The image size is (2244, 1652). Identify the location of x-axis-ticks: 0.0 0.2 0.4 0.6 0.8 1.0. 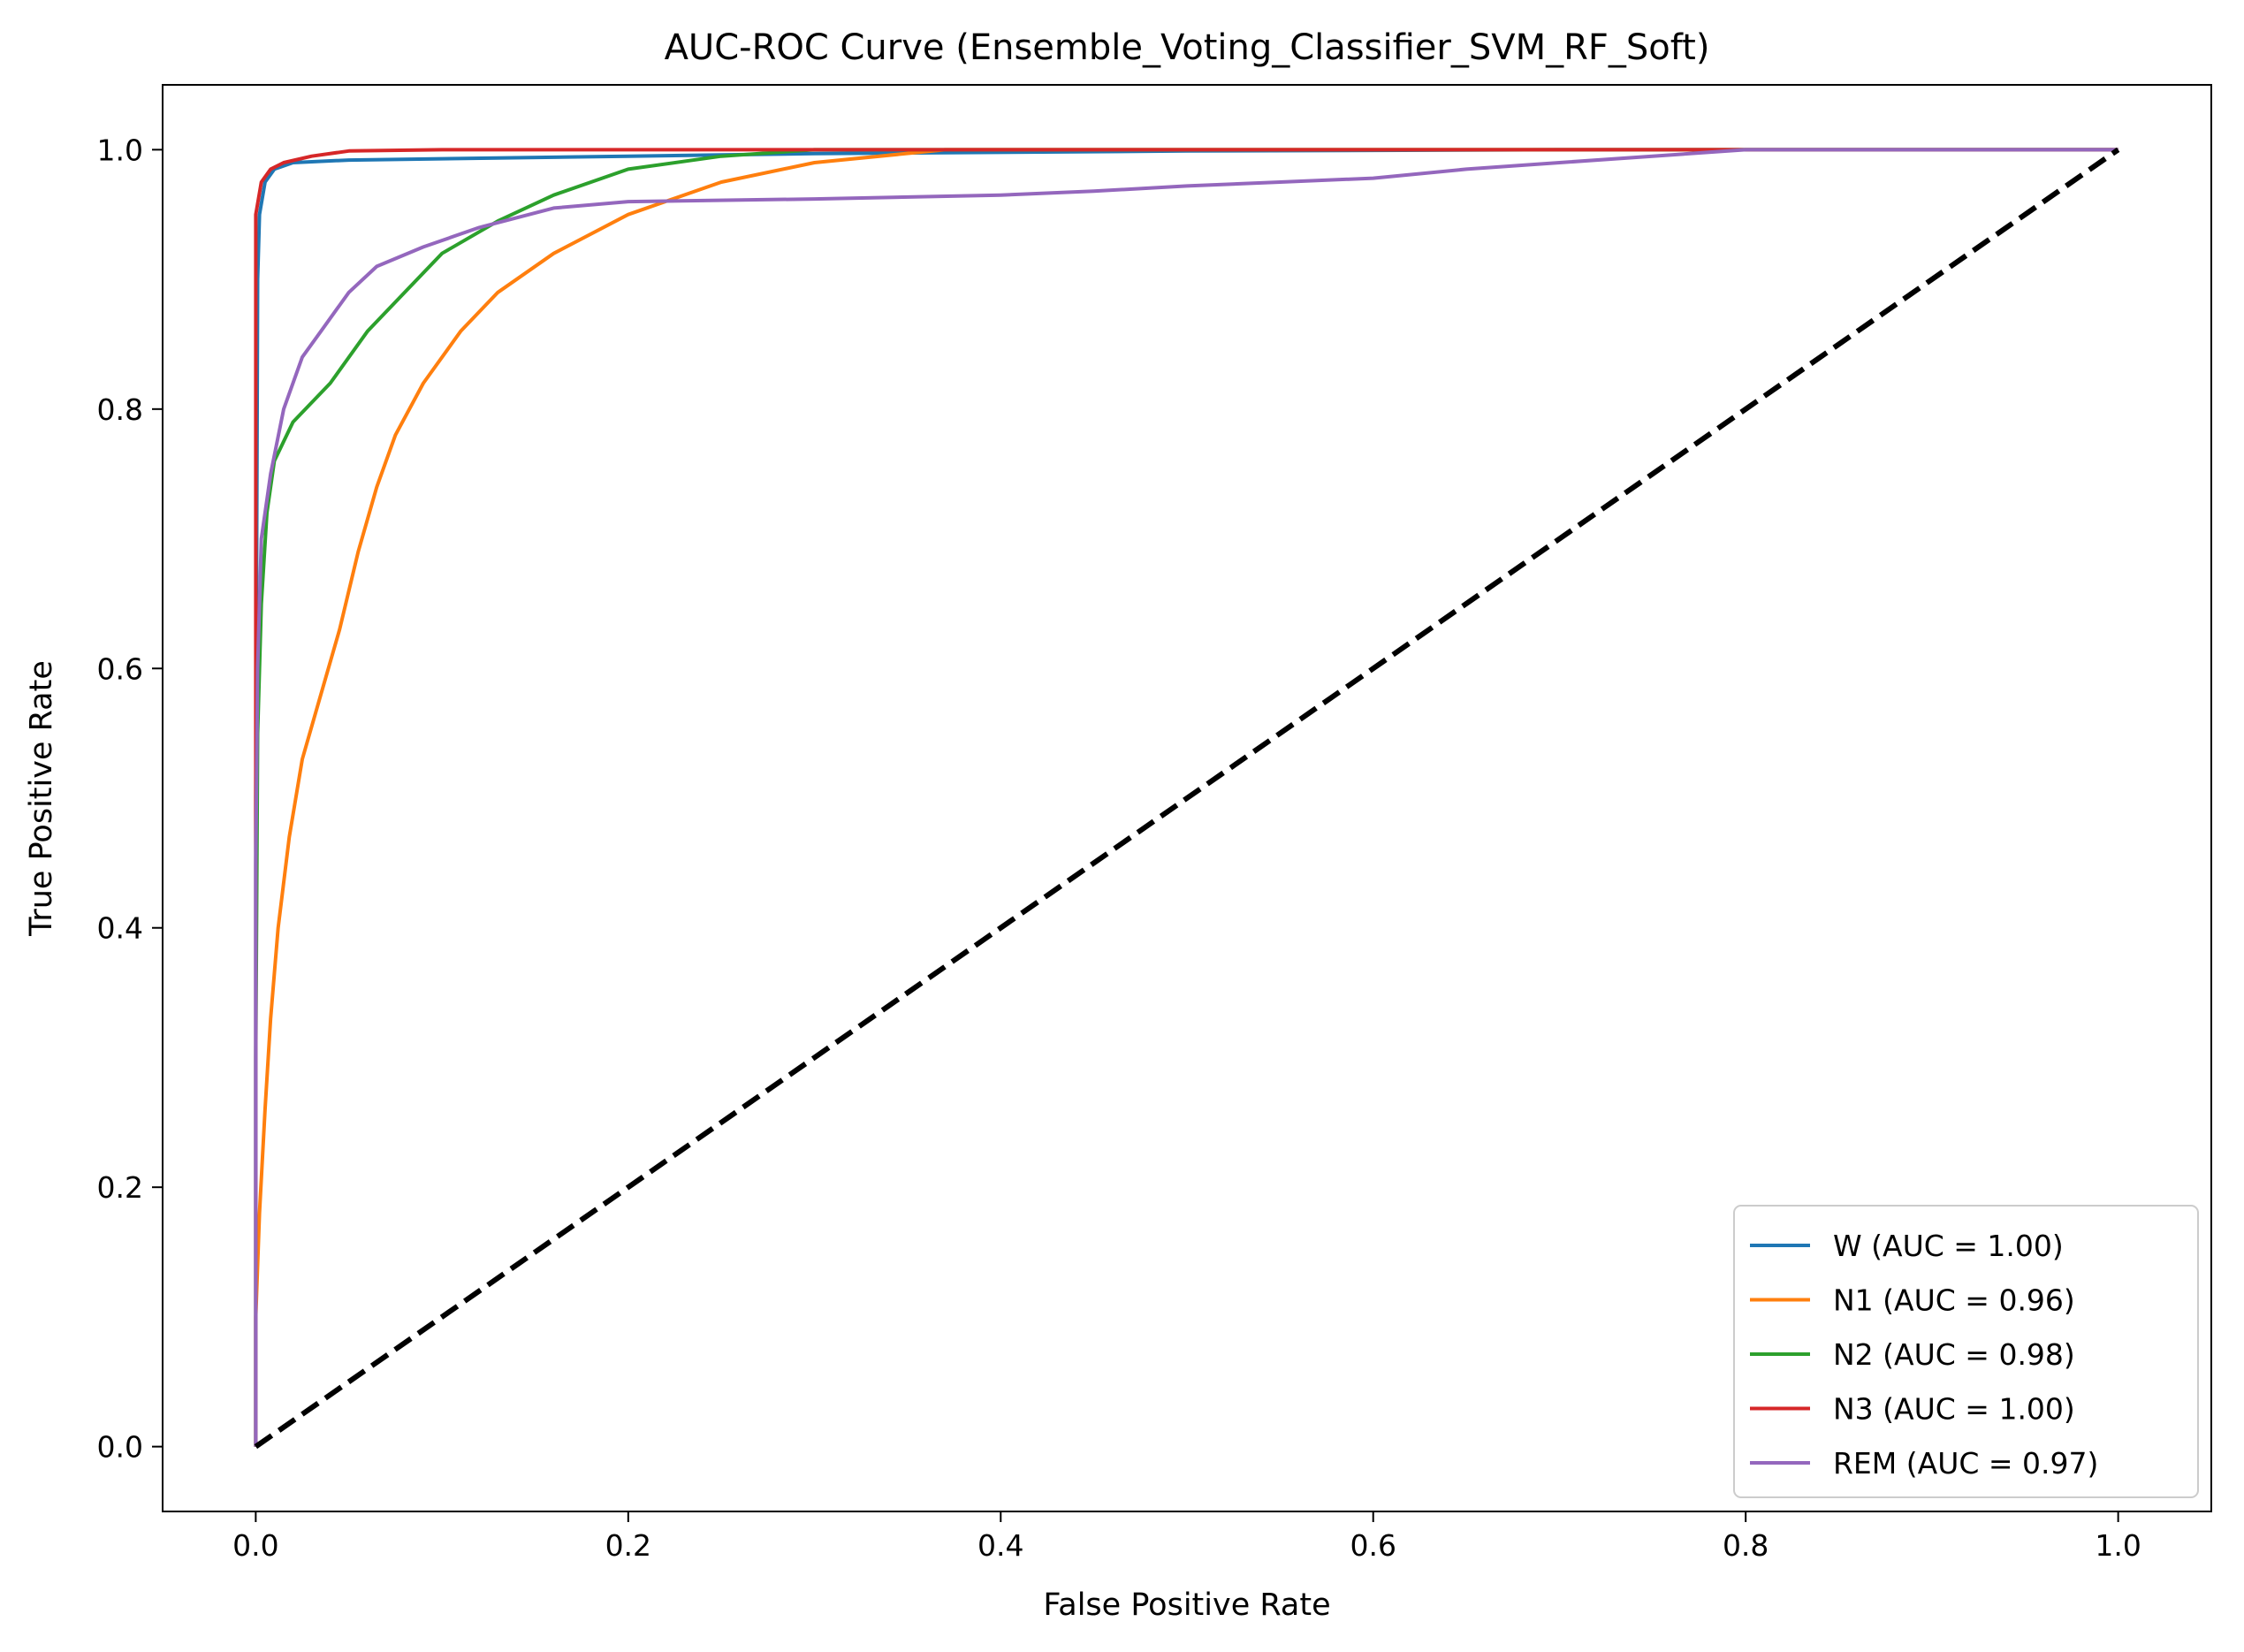
(1186, 1537).